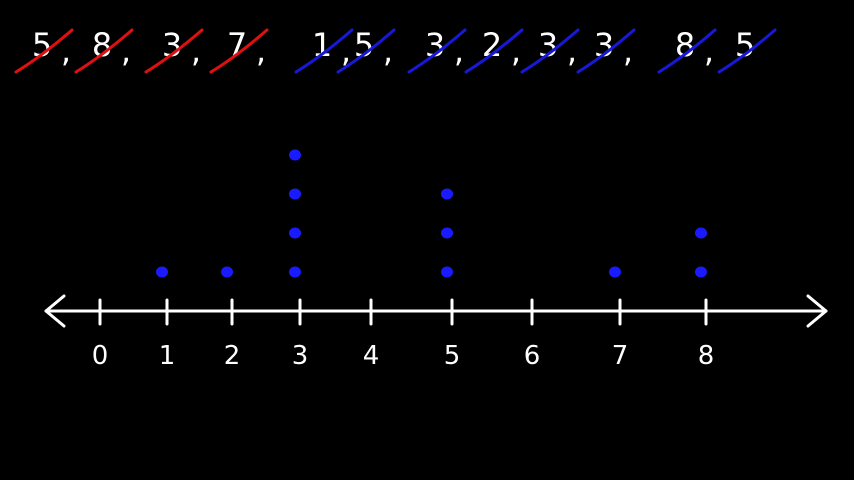 The height and width of the screenshot is (480, 854). Describe the element at coordinates (322, 45) in the screenshot. I see `data-value: 1` at that location.